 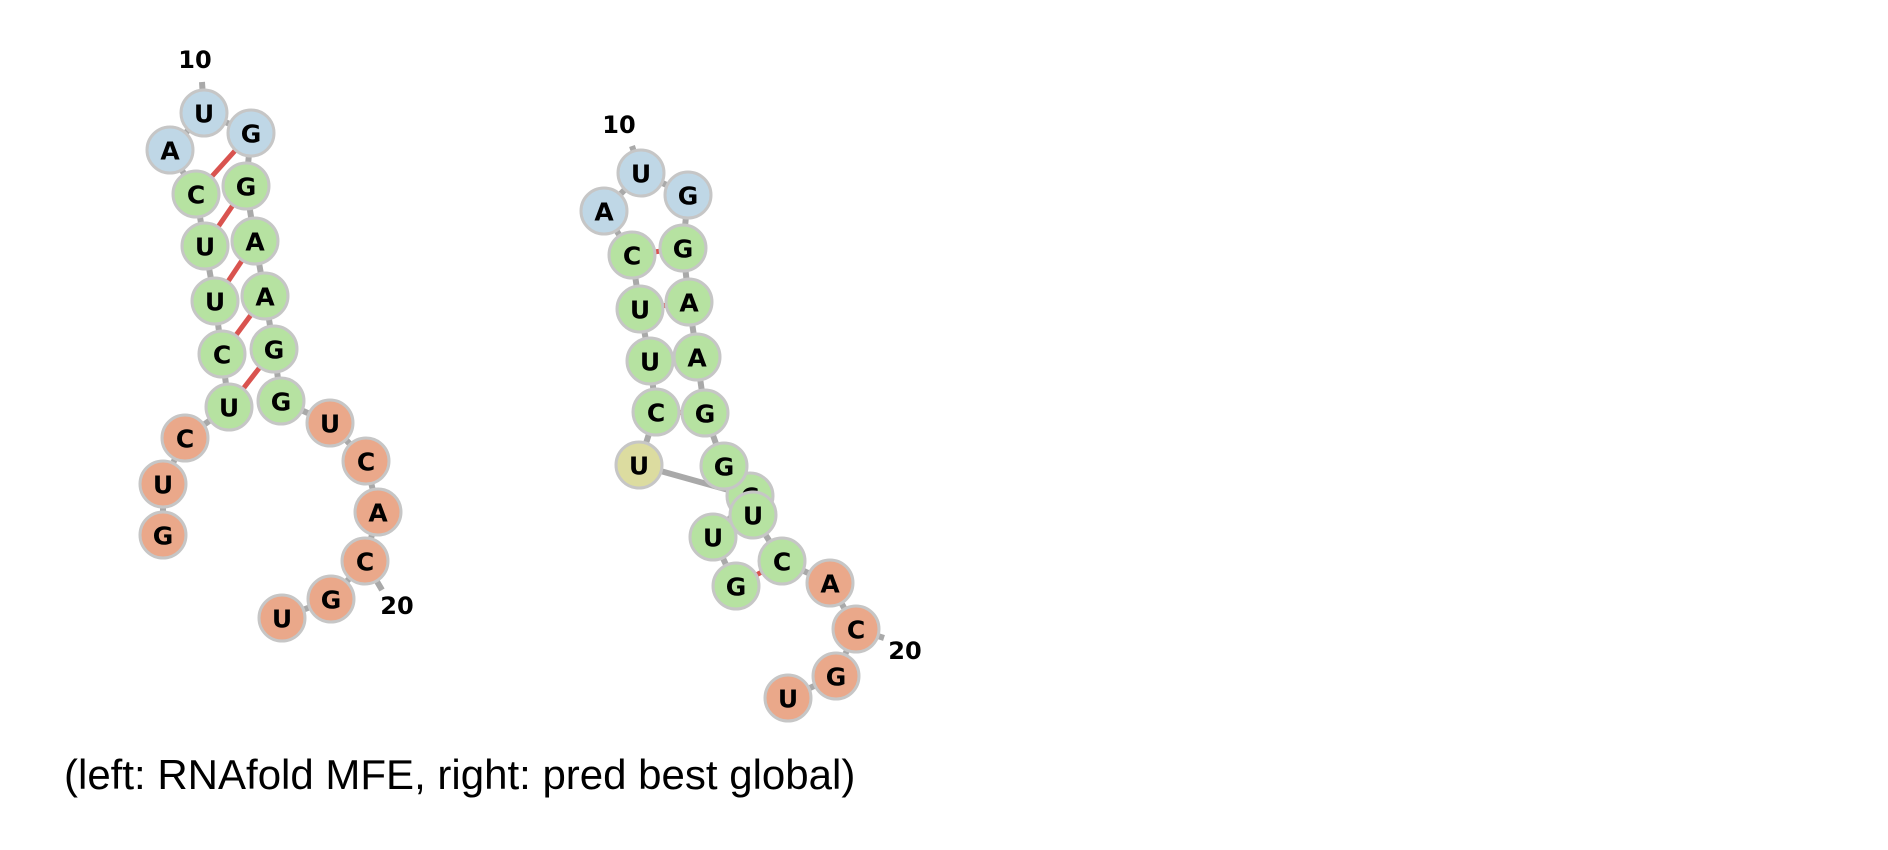 I want to click on position-label: 10, so click(x=194, y=60).